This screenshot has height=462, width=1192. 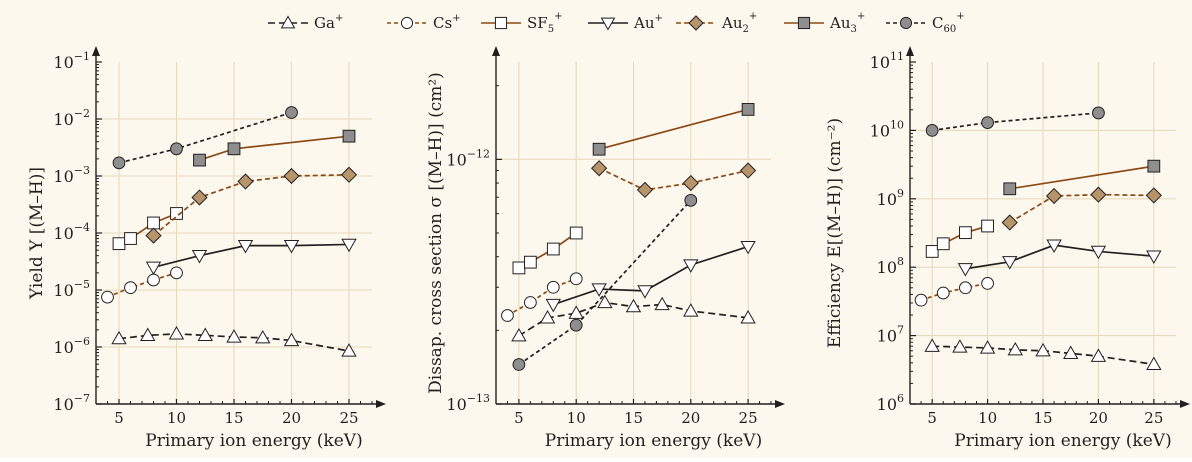 I want to click on y-axis-label: Yield Y [(M–H)], so click(x=37, y=233).